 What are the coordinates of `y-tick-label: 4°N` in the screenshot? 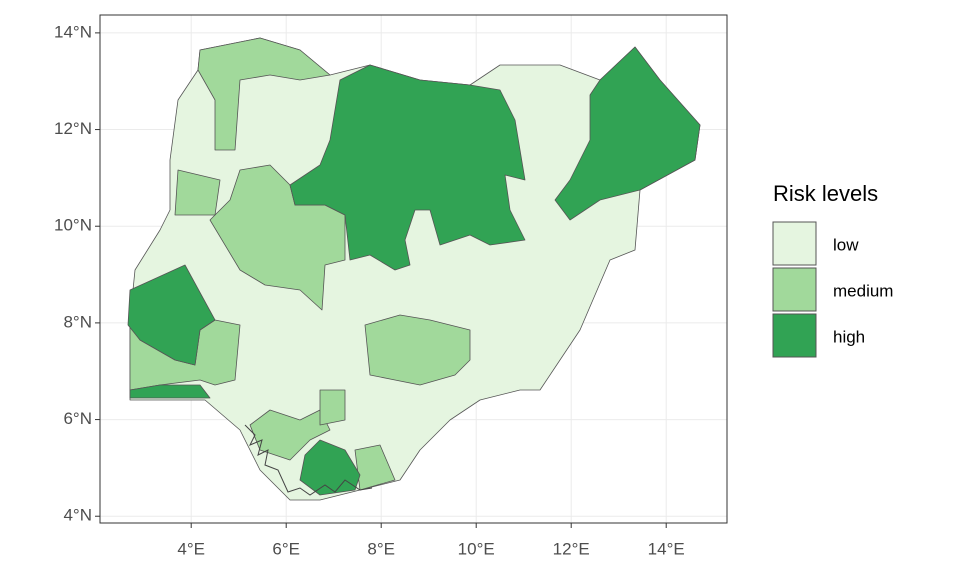 It's located at (77, 515).